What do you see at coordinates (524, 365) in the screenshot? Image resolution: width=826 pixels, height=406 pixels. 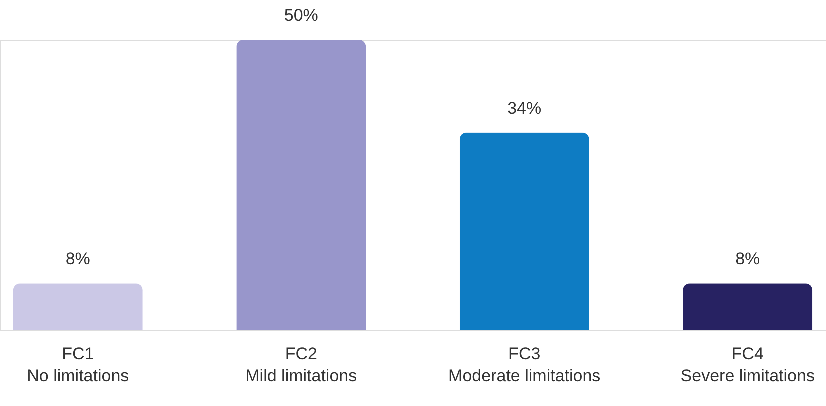 I see `x-tick-label: FC3 Moderate limitations` at bounding box center [524, 365].